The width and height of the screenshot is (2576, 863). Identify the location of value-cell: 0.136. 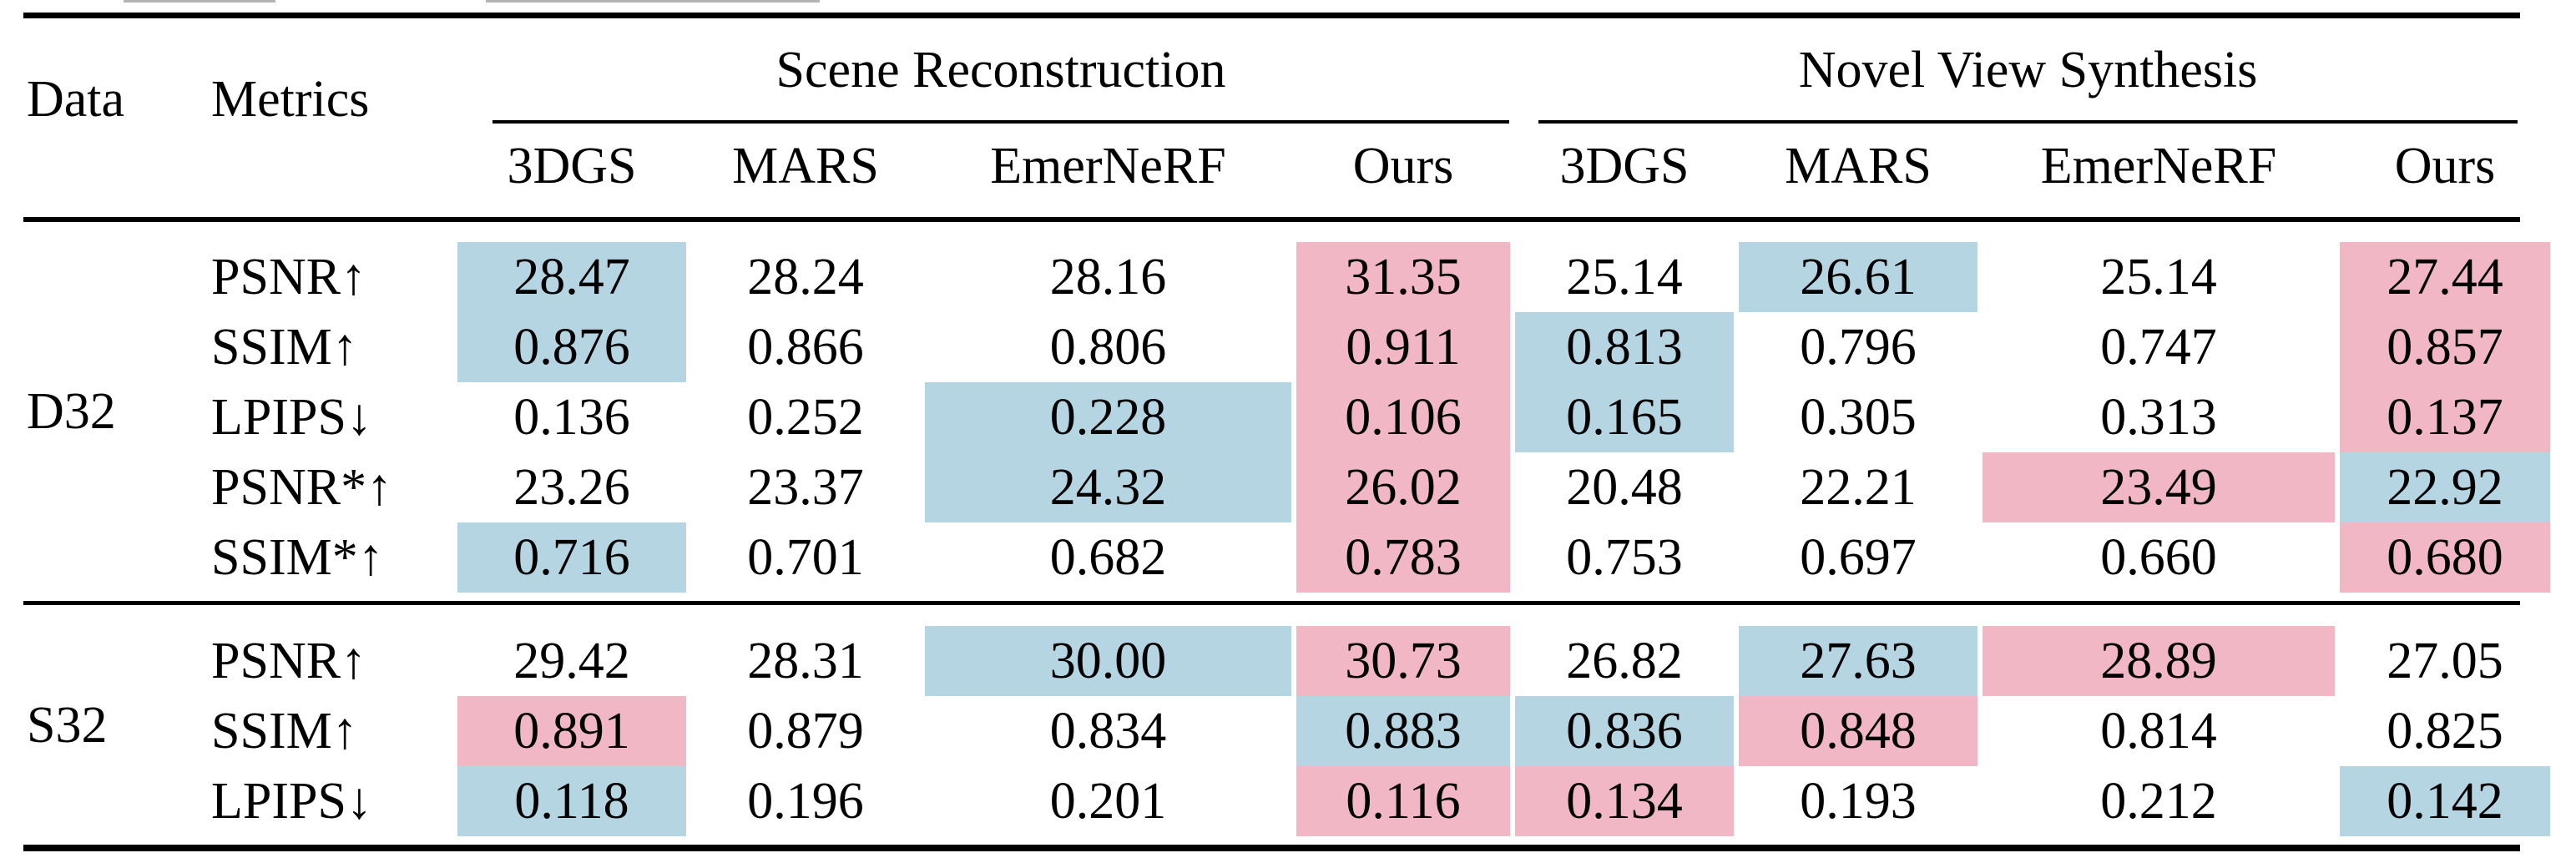
(572, 417).